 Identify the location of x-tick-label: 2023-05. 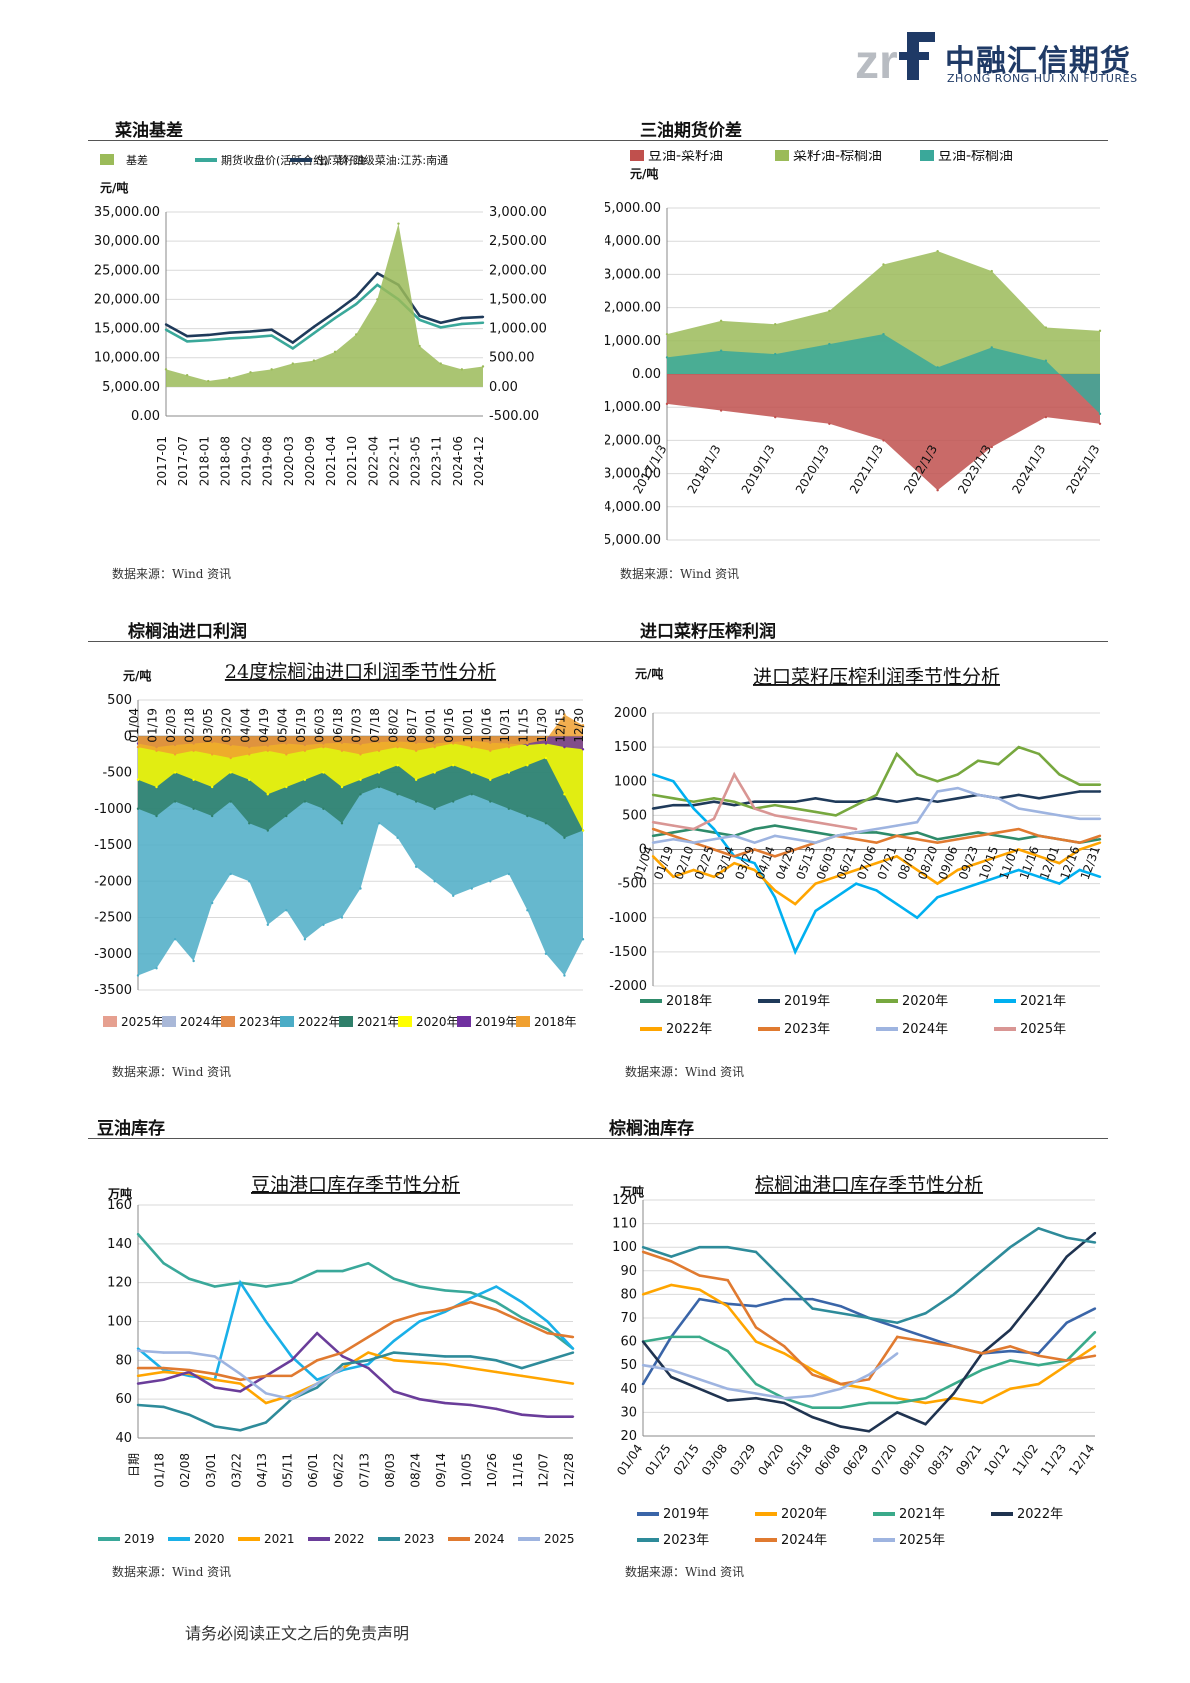
(416, 461).